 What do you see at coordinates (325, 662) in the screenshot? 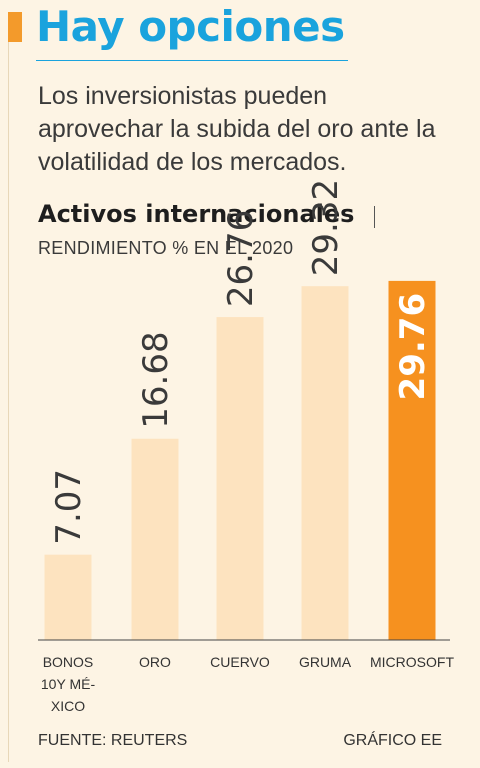
I see `category-label-3: GRUMA` at bounding box center [325, 662].